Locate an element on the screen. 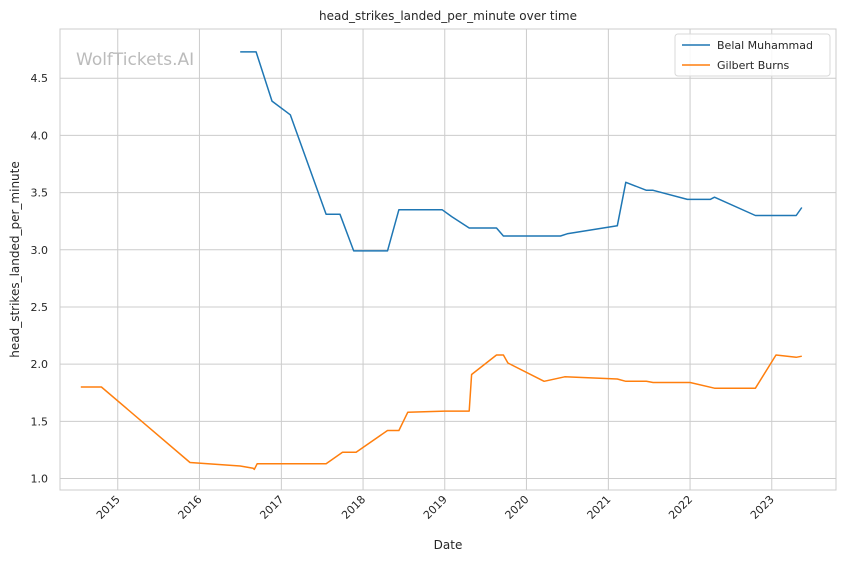 The height and width of the screenshot is (561, 844). x-axis-title: Date is located at coordinates (448, 545).